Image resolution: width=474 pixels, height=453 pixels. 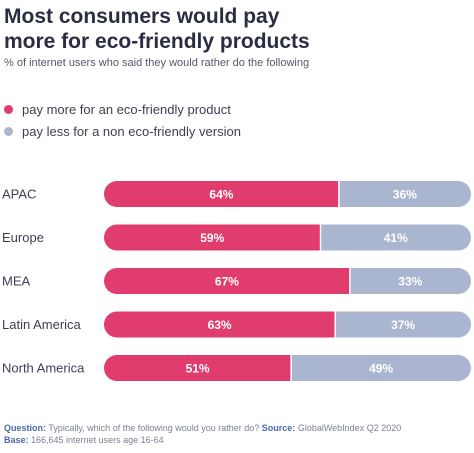 What do you see at coordinates (16, 440) in the screenshot?
I see `base-label: Base:` at bounding box center [16, 440].